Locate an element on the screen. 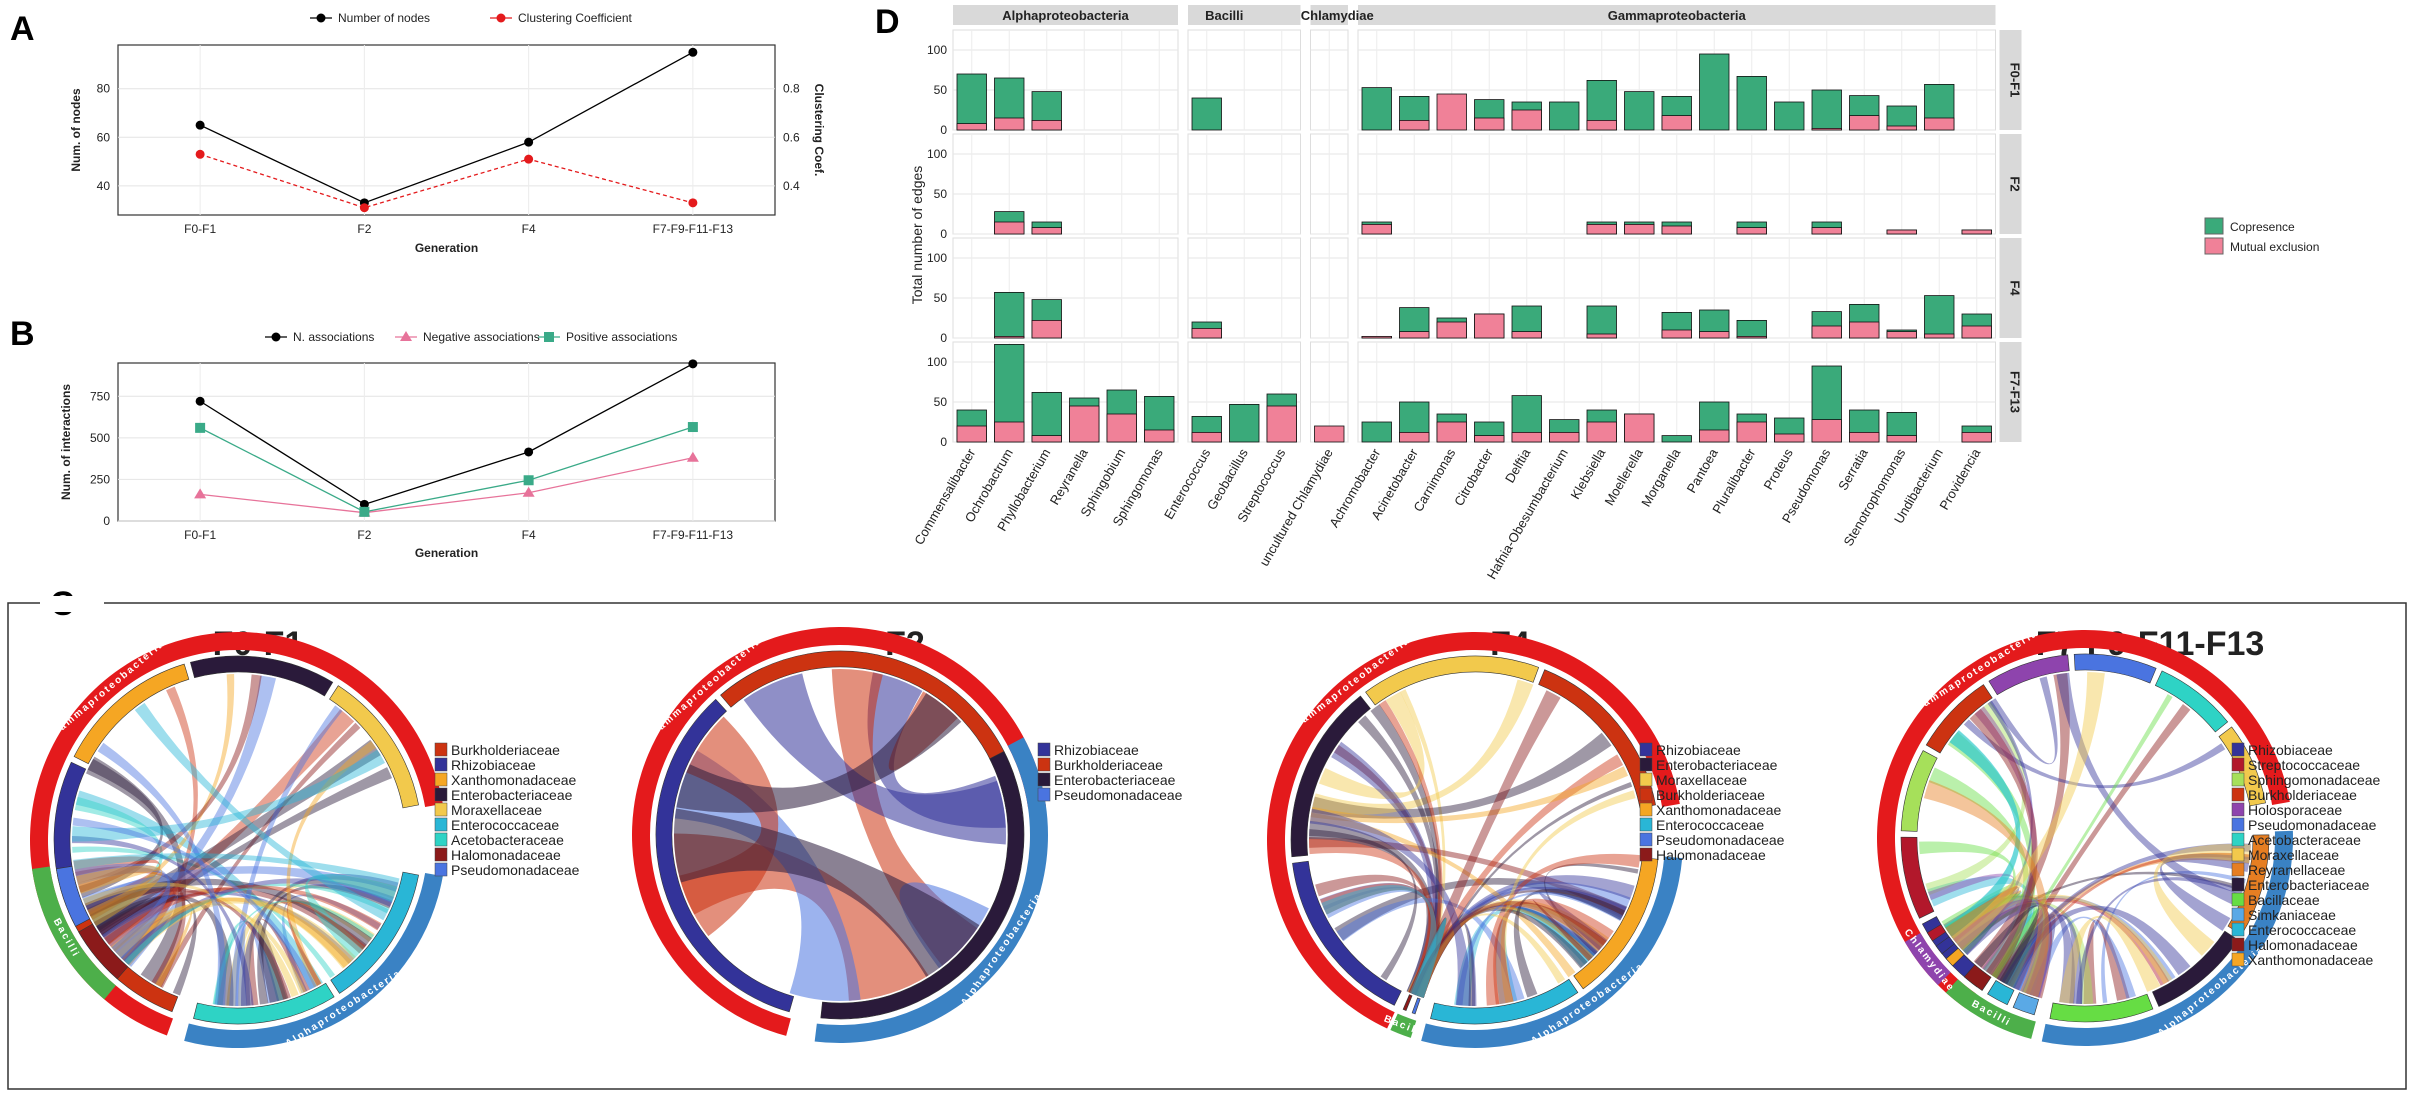 This screenshot has height=1094, width=2409. x-tick-label: Delftia is located at coordinates (1518, 465).